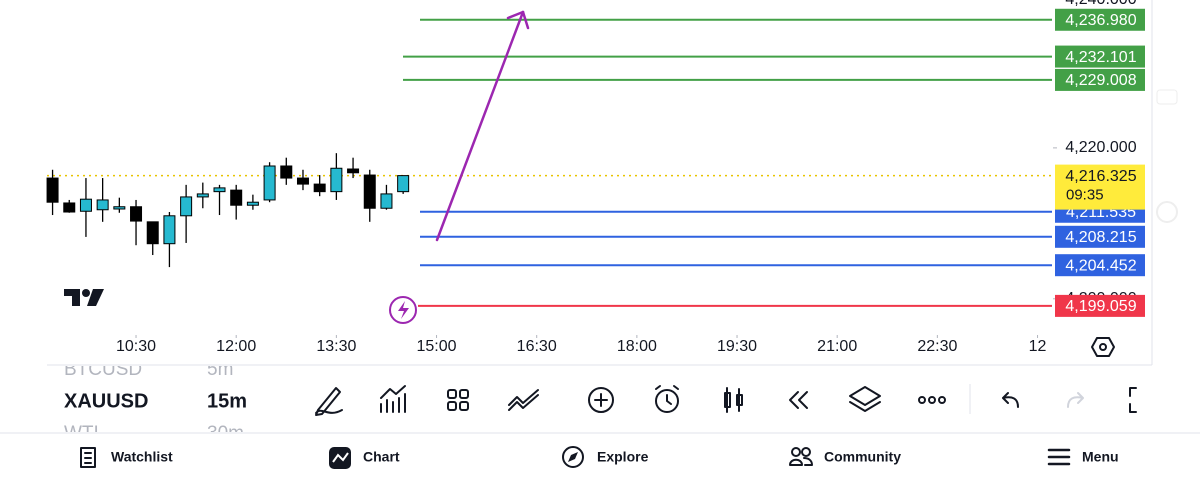 The height and width of the screenshot is (487, 1200). What do you see at coordinates (103, 369) in the screenshot?
I see `symbol: BTCUSD` at bounding box center [103, 369].